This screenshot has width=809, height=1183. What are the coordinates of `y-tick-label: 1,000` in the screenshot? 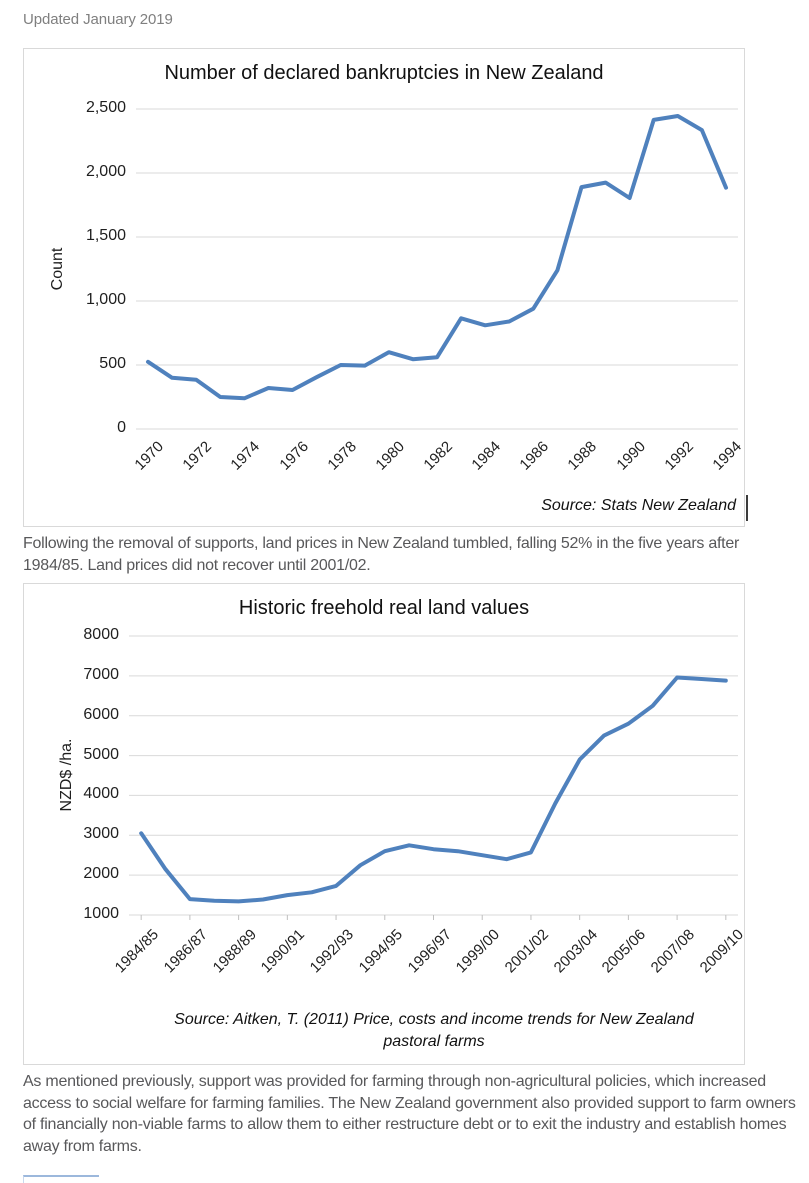 It's located at (105, 299).